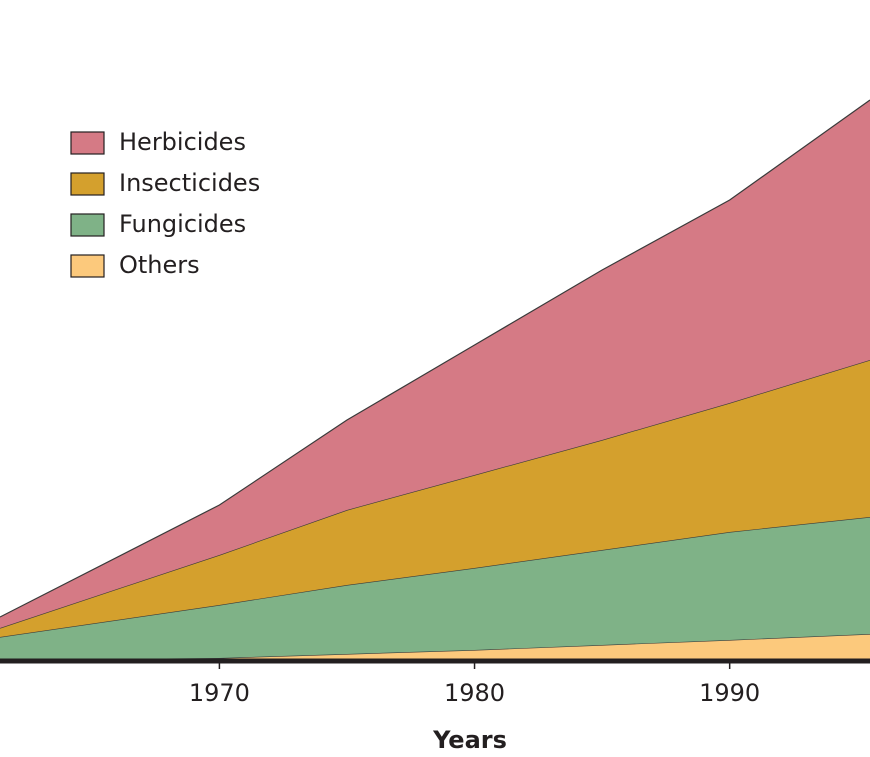 This screenshot has height=757, width=870. What do you see at coordinates (219, 693) in the screenshot?
I see `x-tick-label: 1970` at bounding box center [219, 693].